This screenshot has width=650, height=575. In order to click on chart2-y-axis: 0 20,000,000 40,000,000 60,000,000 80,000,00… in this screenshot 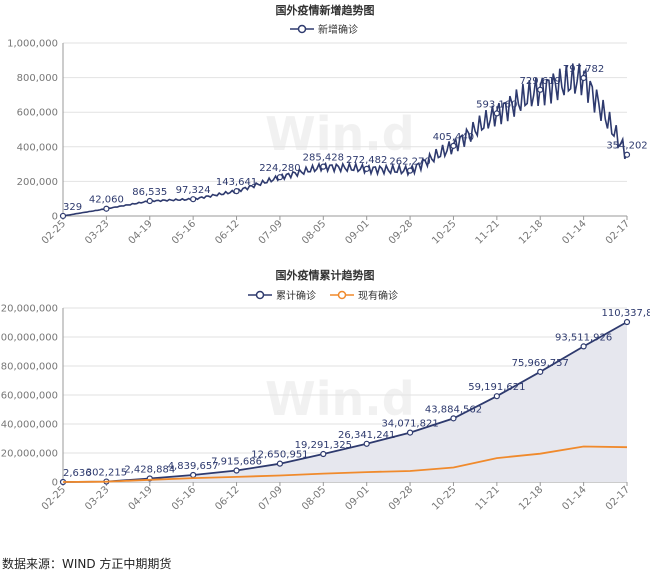, I will do `click(29, 396)`.